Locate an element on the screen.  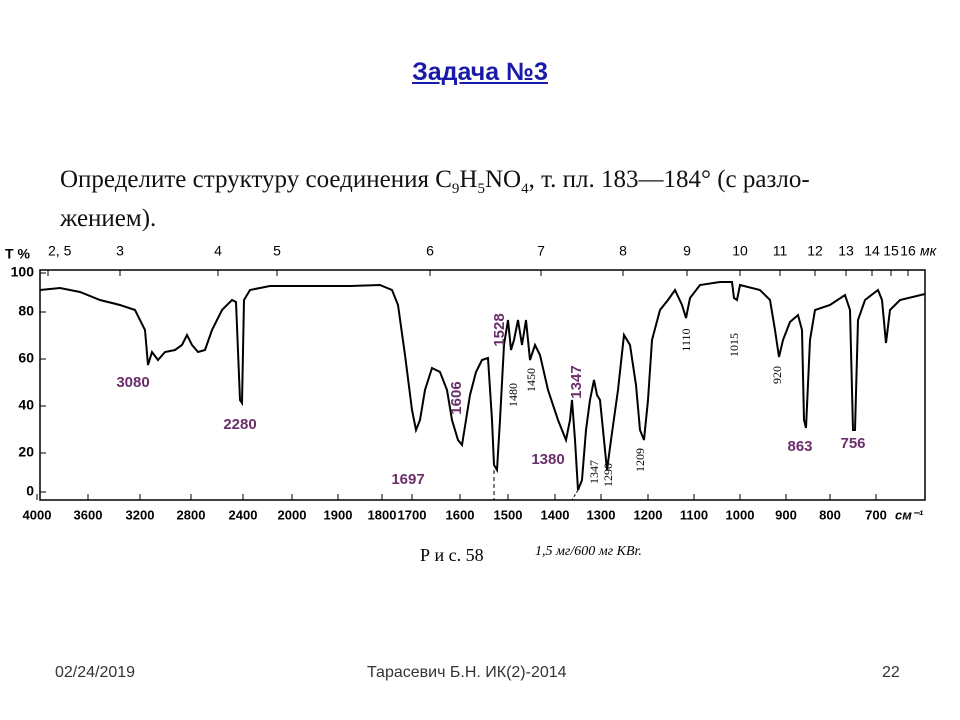
top-tick-label: 9 is located at coordinates (687, 251).